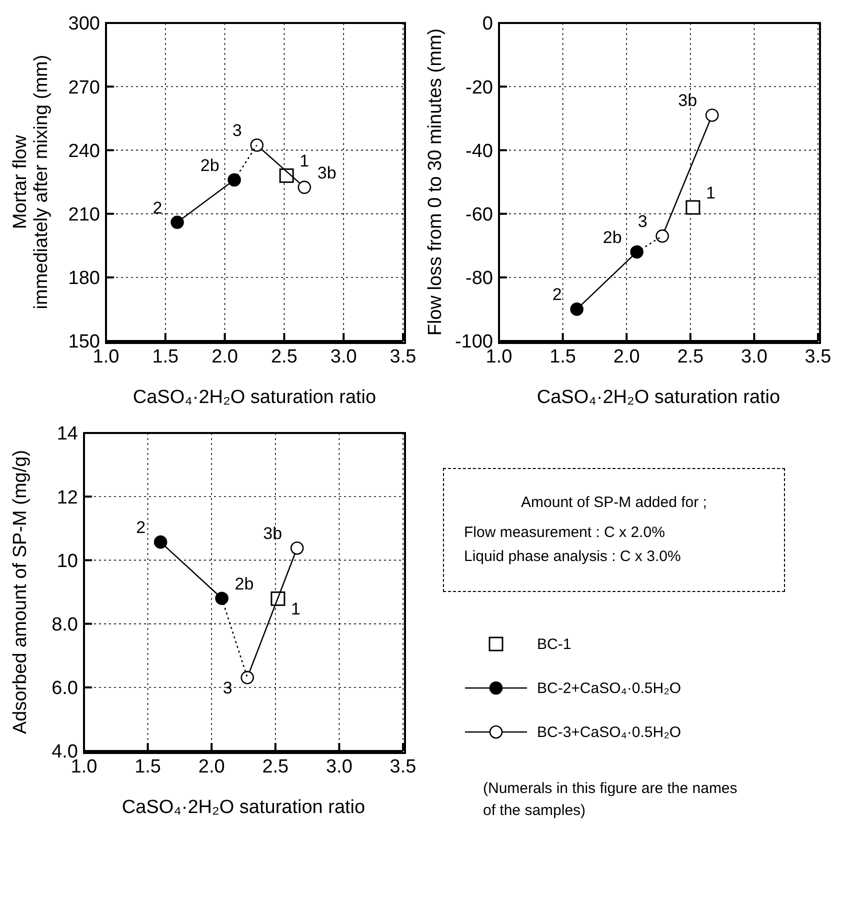 This screenshot has height=900, width=851. Describe the element at coordinates (609, 688) in the screenshot. I see `legend-label: BC-2+CaSO₄·0.5H₂O` at that location.